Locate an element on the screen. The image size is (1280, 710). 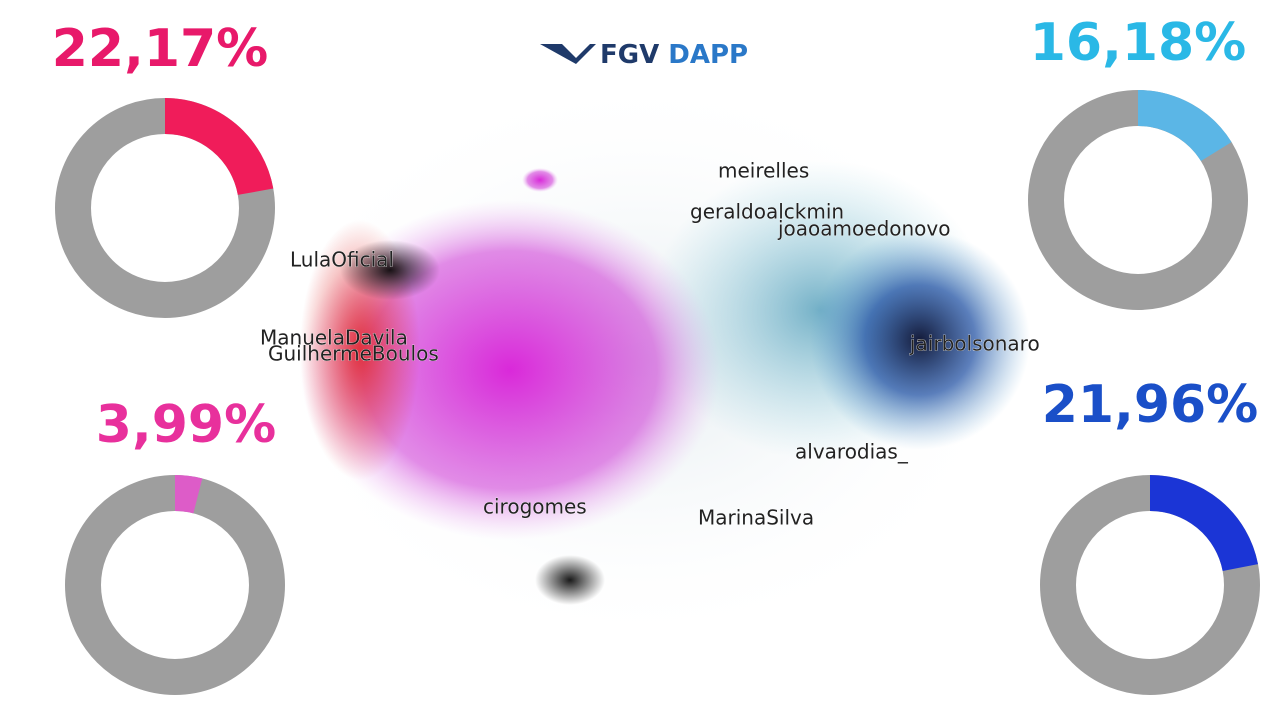
node-label: geraldoalckmin is located at coordinates (767, 212).